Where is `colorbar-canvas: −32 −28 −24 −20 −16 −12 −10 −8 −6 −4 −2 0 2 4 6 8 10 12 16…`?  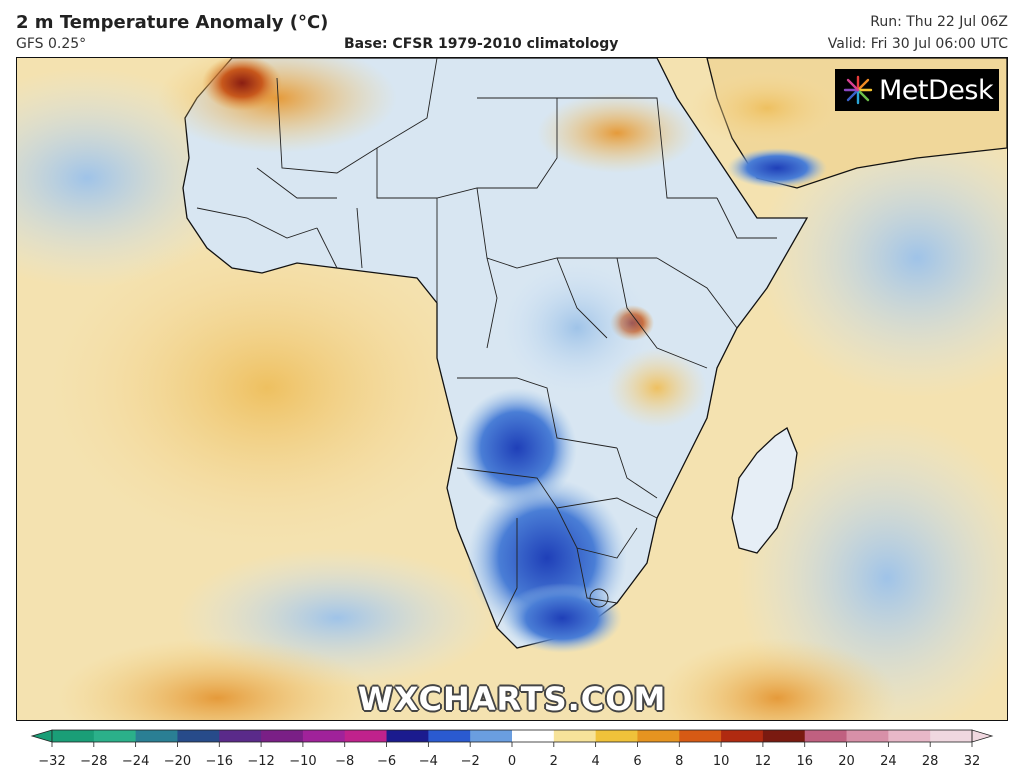
colorbar-canvas: −32 −28 −24 −20 −16 −12 −10 −8 −6 −4 −2 0 2 4 6 8 10 12 16… is located at coordinates (512, 749).